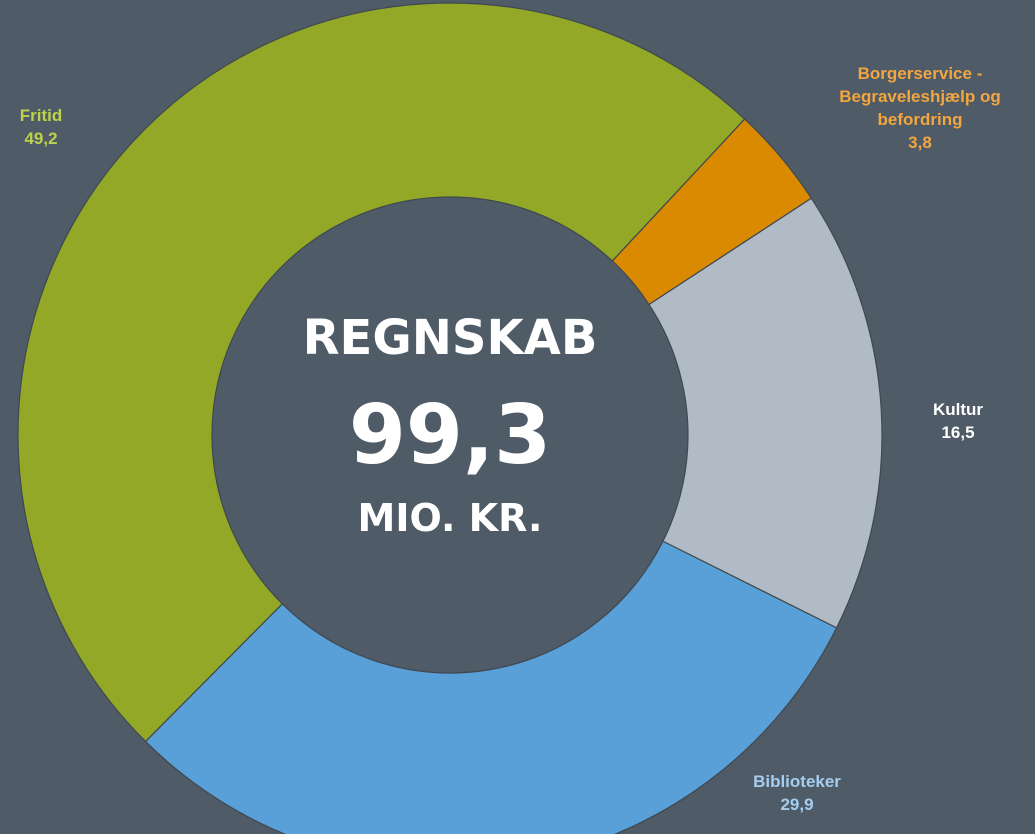 The image size is (1035, 834). What do you see at coordinates (920, 142) in the screenshot?
I see `value-label: 3,8` at bounding box center [920, 142].